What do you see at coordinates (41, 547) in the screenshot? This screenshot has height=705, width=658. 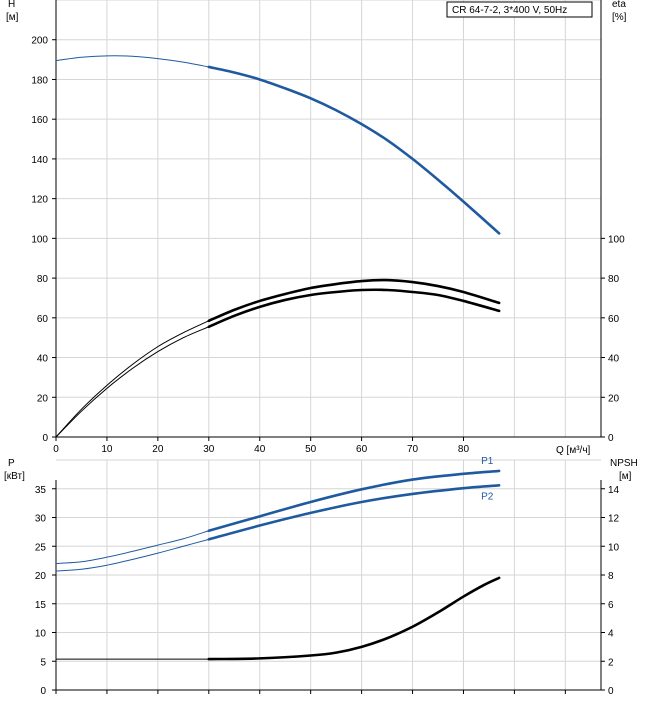 I see `bottom-left-tick-label: 25` at bounding box center [41, 547].